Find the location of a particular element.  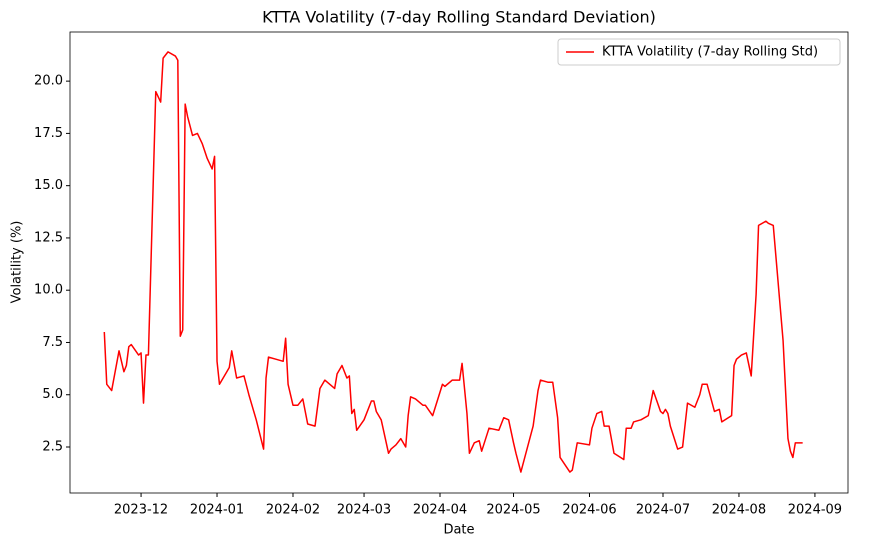

legend-box is located at coordinates (699, 52).